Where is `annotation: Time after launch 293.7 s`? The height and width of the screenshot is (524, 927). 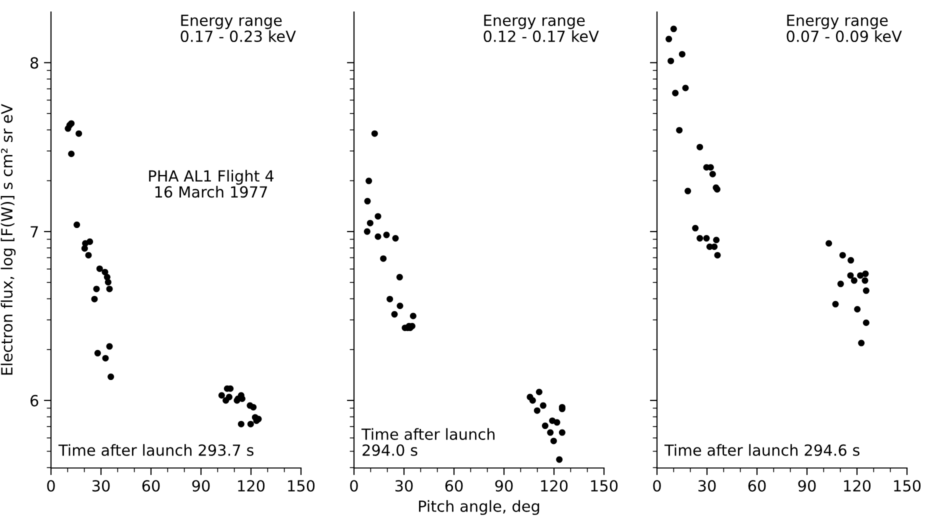
annotation: Time after launch 293.7 s is located at coordinates (156, 450).